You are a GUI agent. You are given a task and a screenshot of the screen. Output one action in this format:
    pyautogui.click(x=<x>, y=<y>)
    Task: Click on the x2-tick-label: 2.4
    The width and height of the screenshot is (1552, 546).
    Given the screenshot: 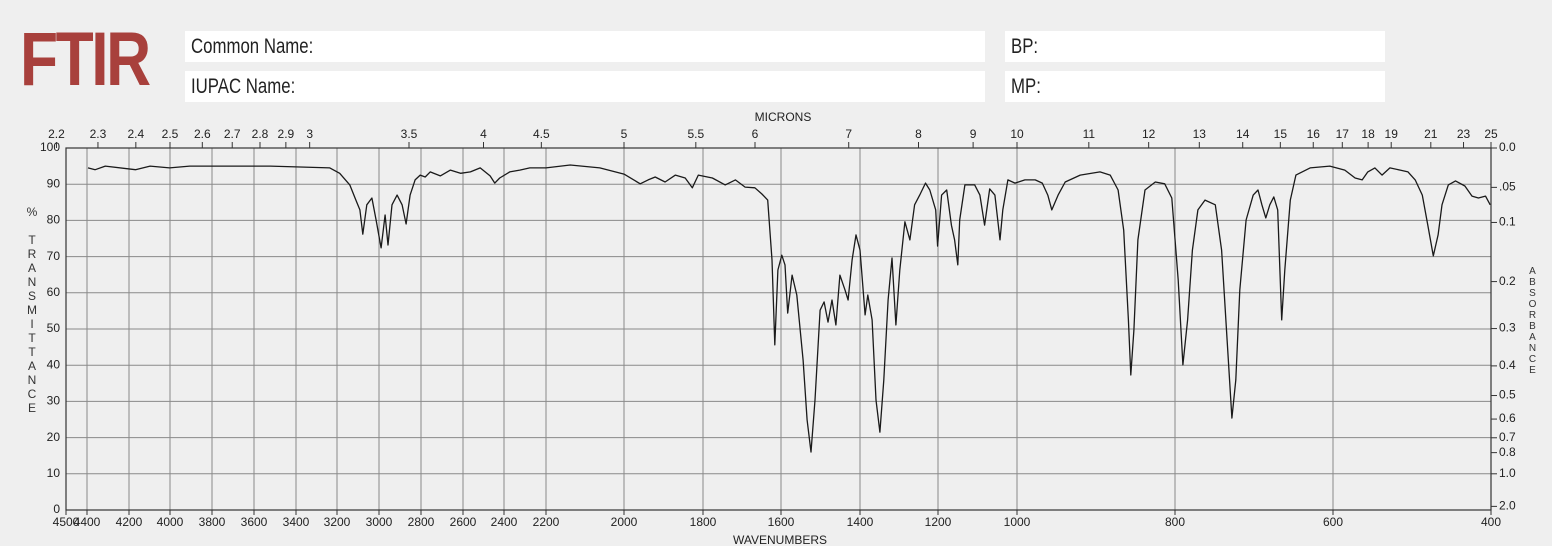 What is the action you would take?
    pyautogui.click(x=135, y=134)
    